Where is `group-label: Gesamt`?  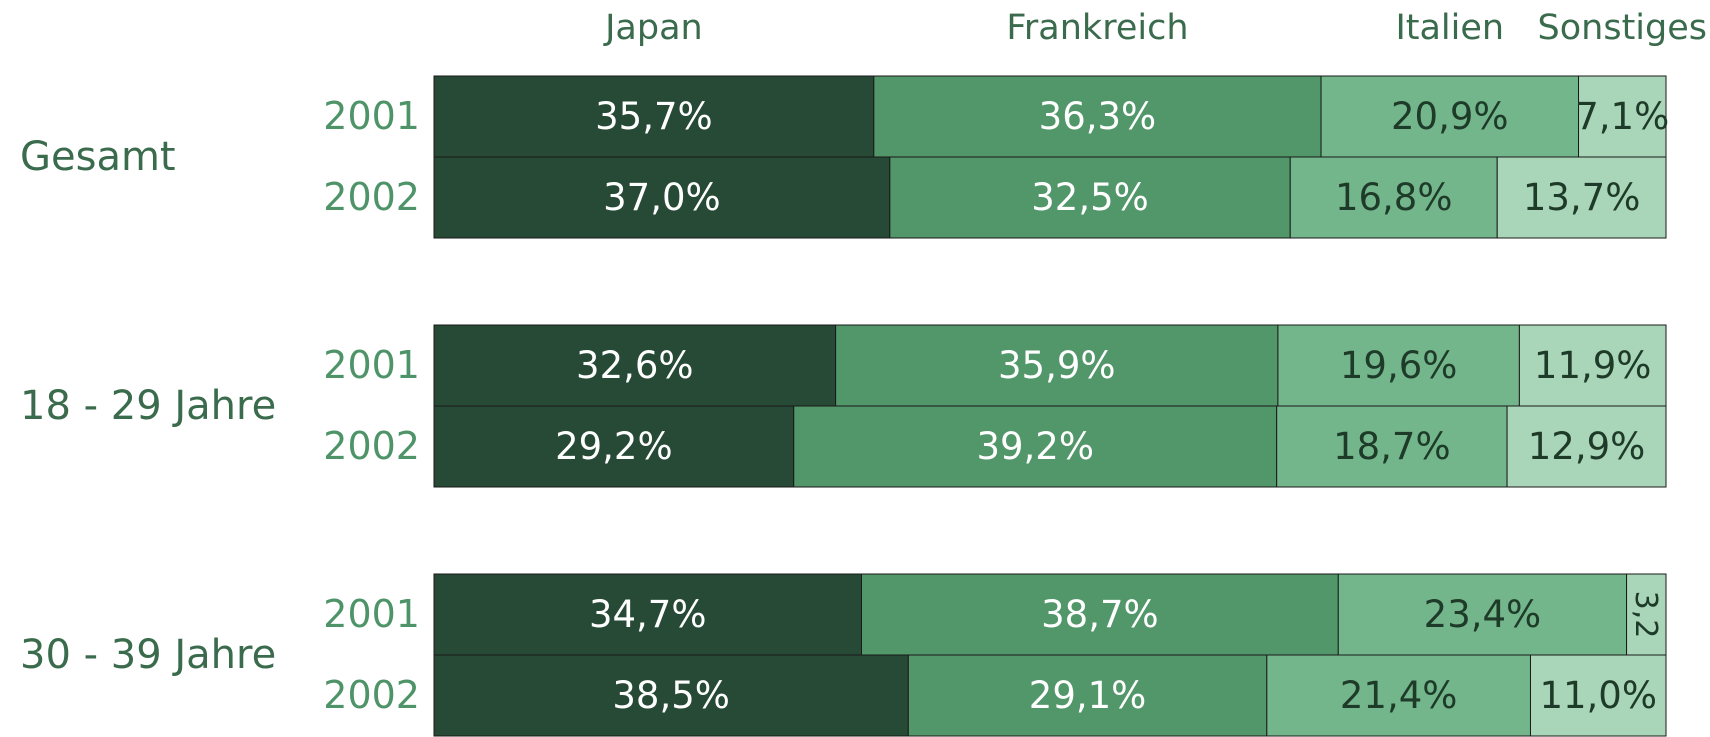 group-label: Gesamt is located at coordinates (98, 157).